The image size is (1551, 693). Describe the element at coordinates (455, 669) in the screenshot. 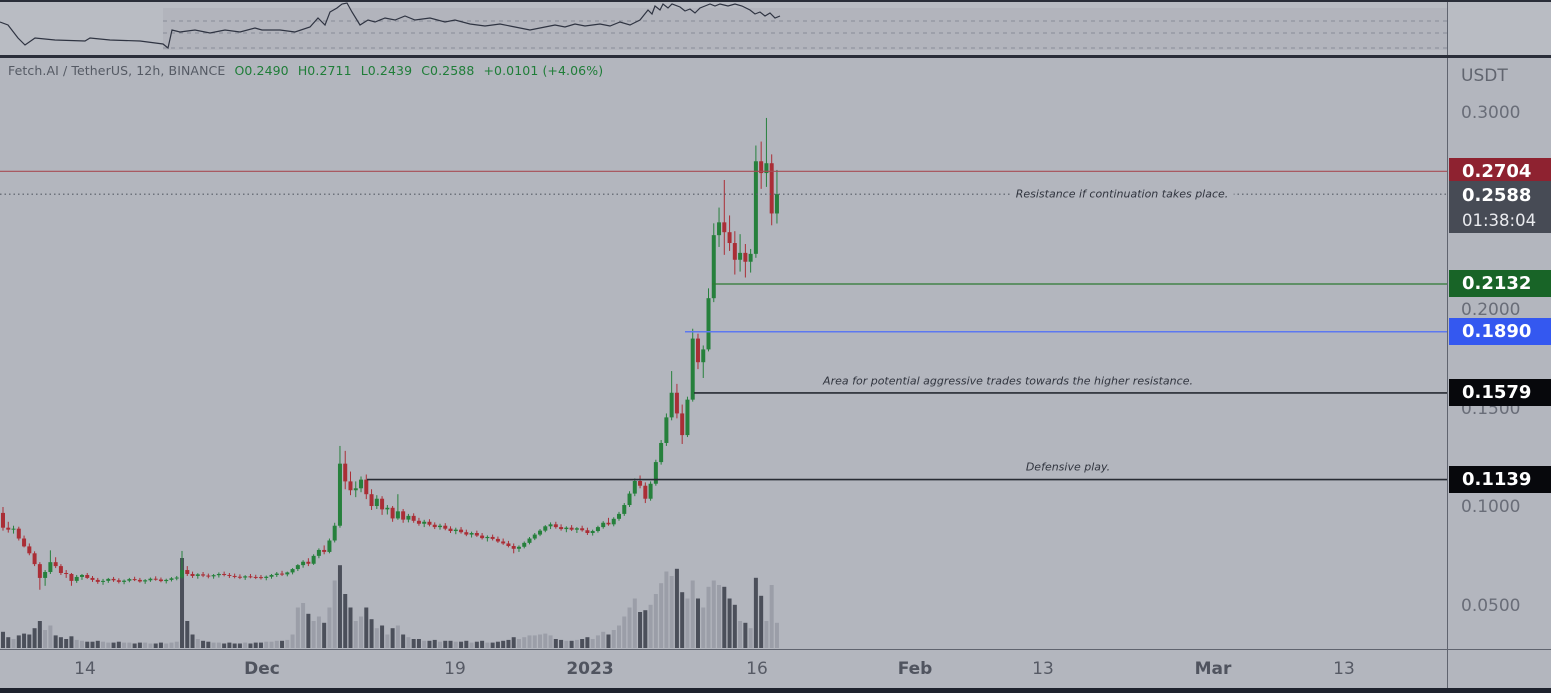

I see `time-scale-label: 19` at that location.